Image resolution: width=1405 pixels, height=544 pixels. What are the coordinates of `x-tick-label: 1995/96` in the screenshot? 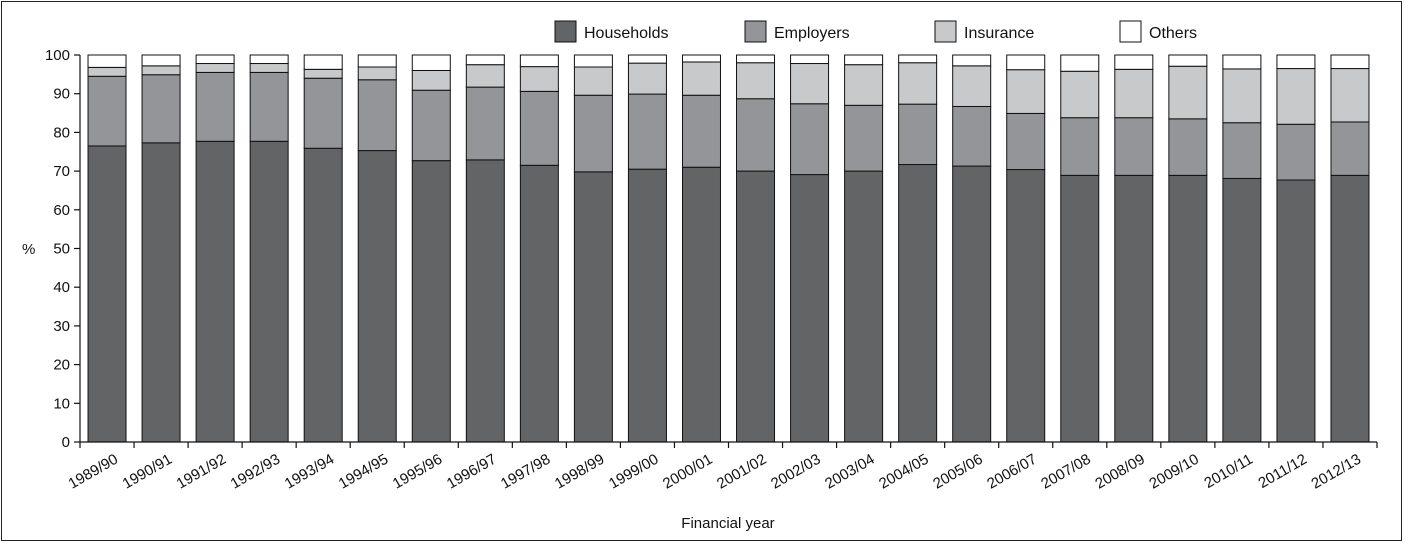 It's located at (417, 472).